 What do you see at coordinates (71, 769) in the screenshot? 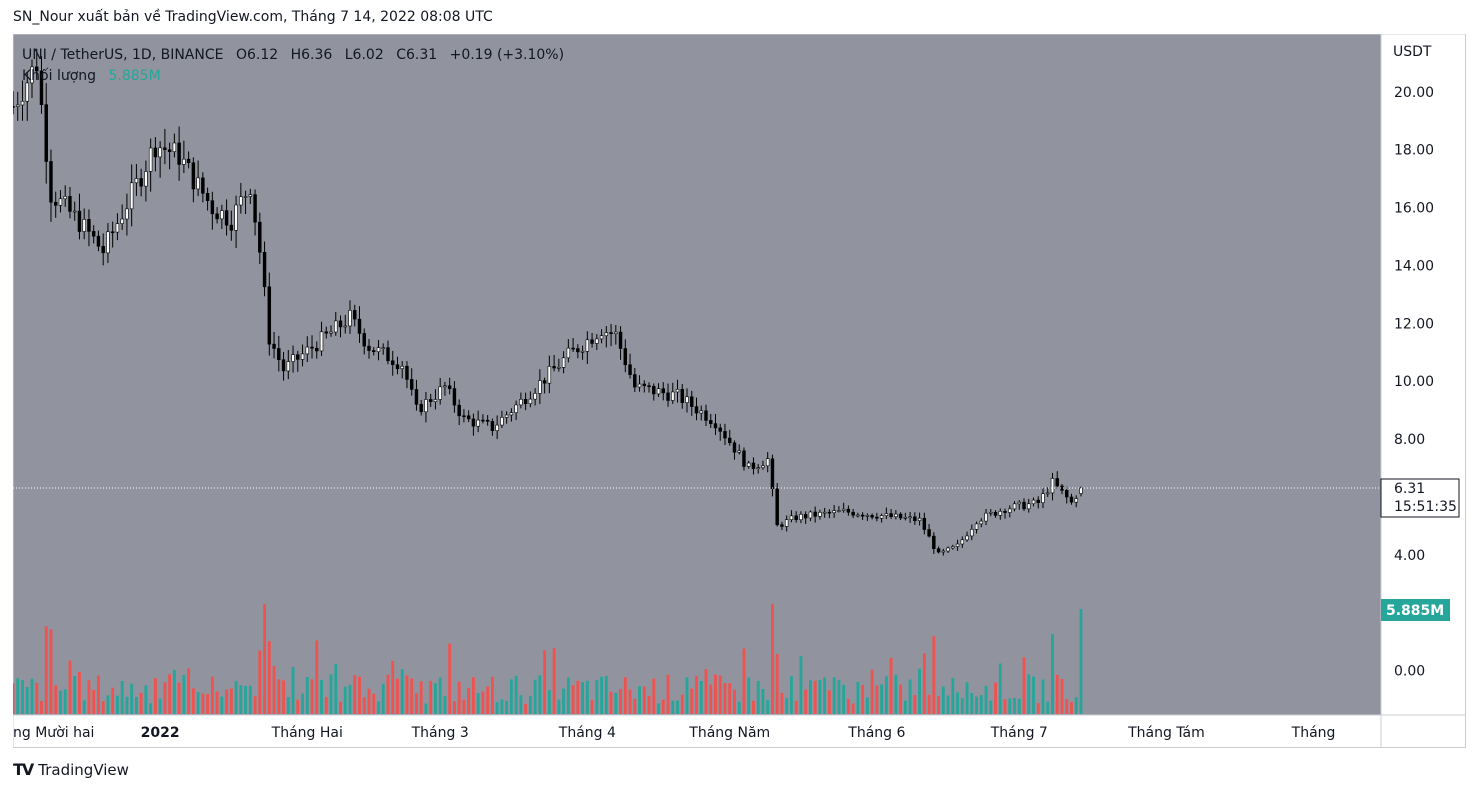
I see `tradingview-footer: 𝗧𝗩 TradingView` at bounding box center [71, 769].